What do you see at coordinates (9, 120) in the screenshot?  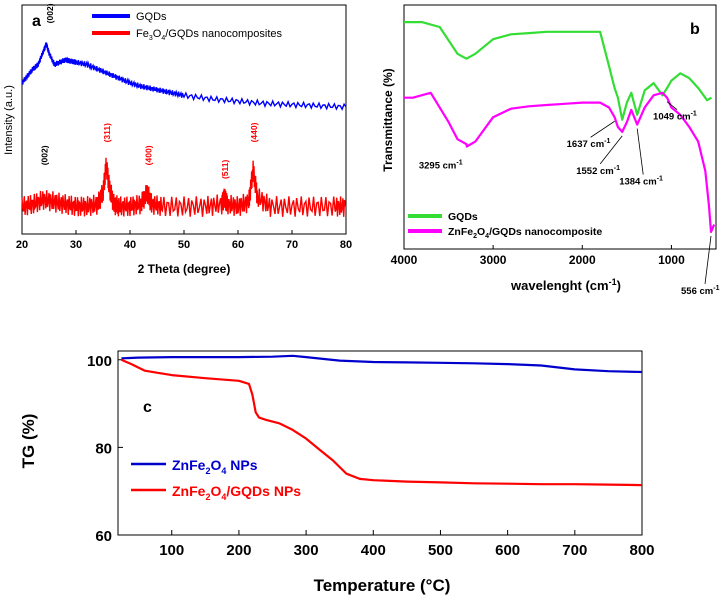 I see `panel-a-y-axis-label: Intensity (a.u.)` at bounding box center [9, 120].